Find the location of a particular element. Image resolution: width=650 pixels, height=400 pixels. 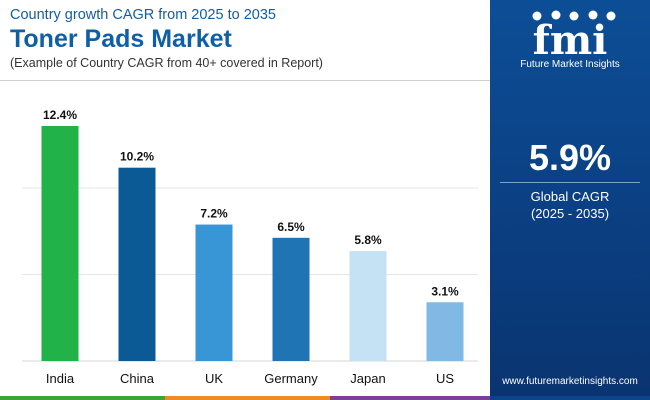

cagr-divider is located at coordinates (570, 182).